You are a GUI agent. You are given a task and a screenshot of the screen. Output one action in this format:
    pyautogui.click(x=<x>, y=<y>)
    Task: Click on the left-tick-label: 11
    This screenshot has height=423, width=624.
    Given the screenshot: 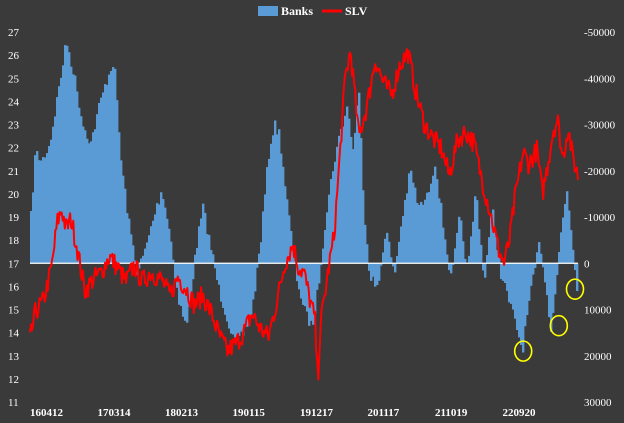 What is the action you would take?
    pyautogui.click(x=13, y=403)
    